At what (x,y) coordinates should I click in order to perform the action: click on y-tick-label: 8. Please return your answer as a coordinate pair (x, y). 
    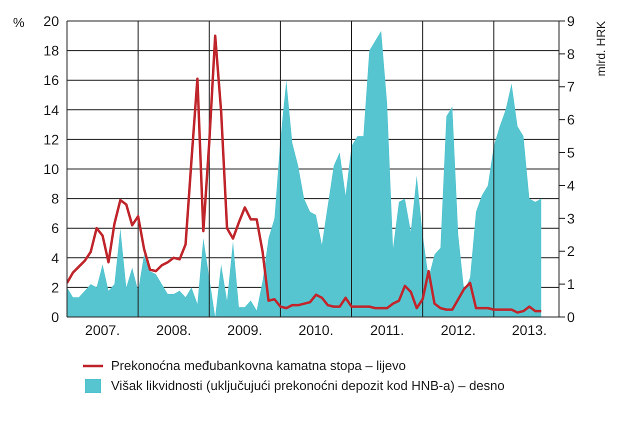
    Looking at the image, I should click on (55, 198).